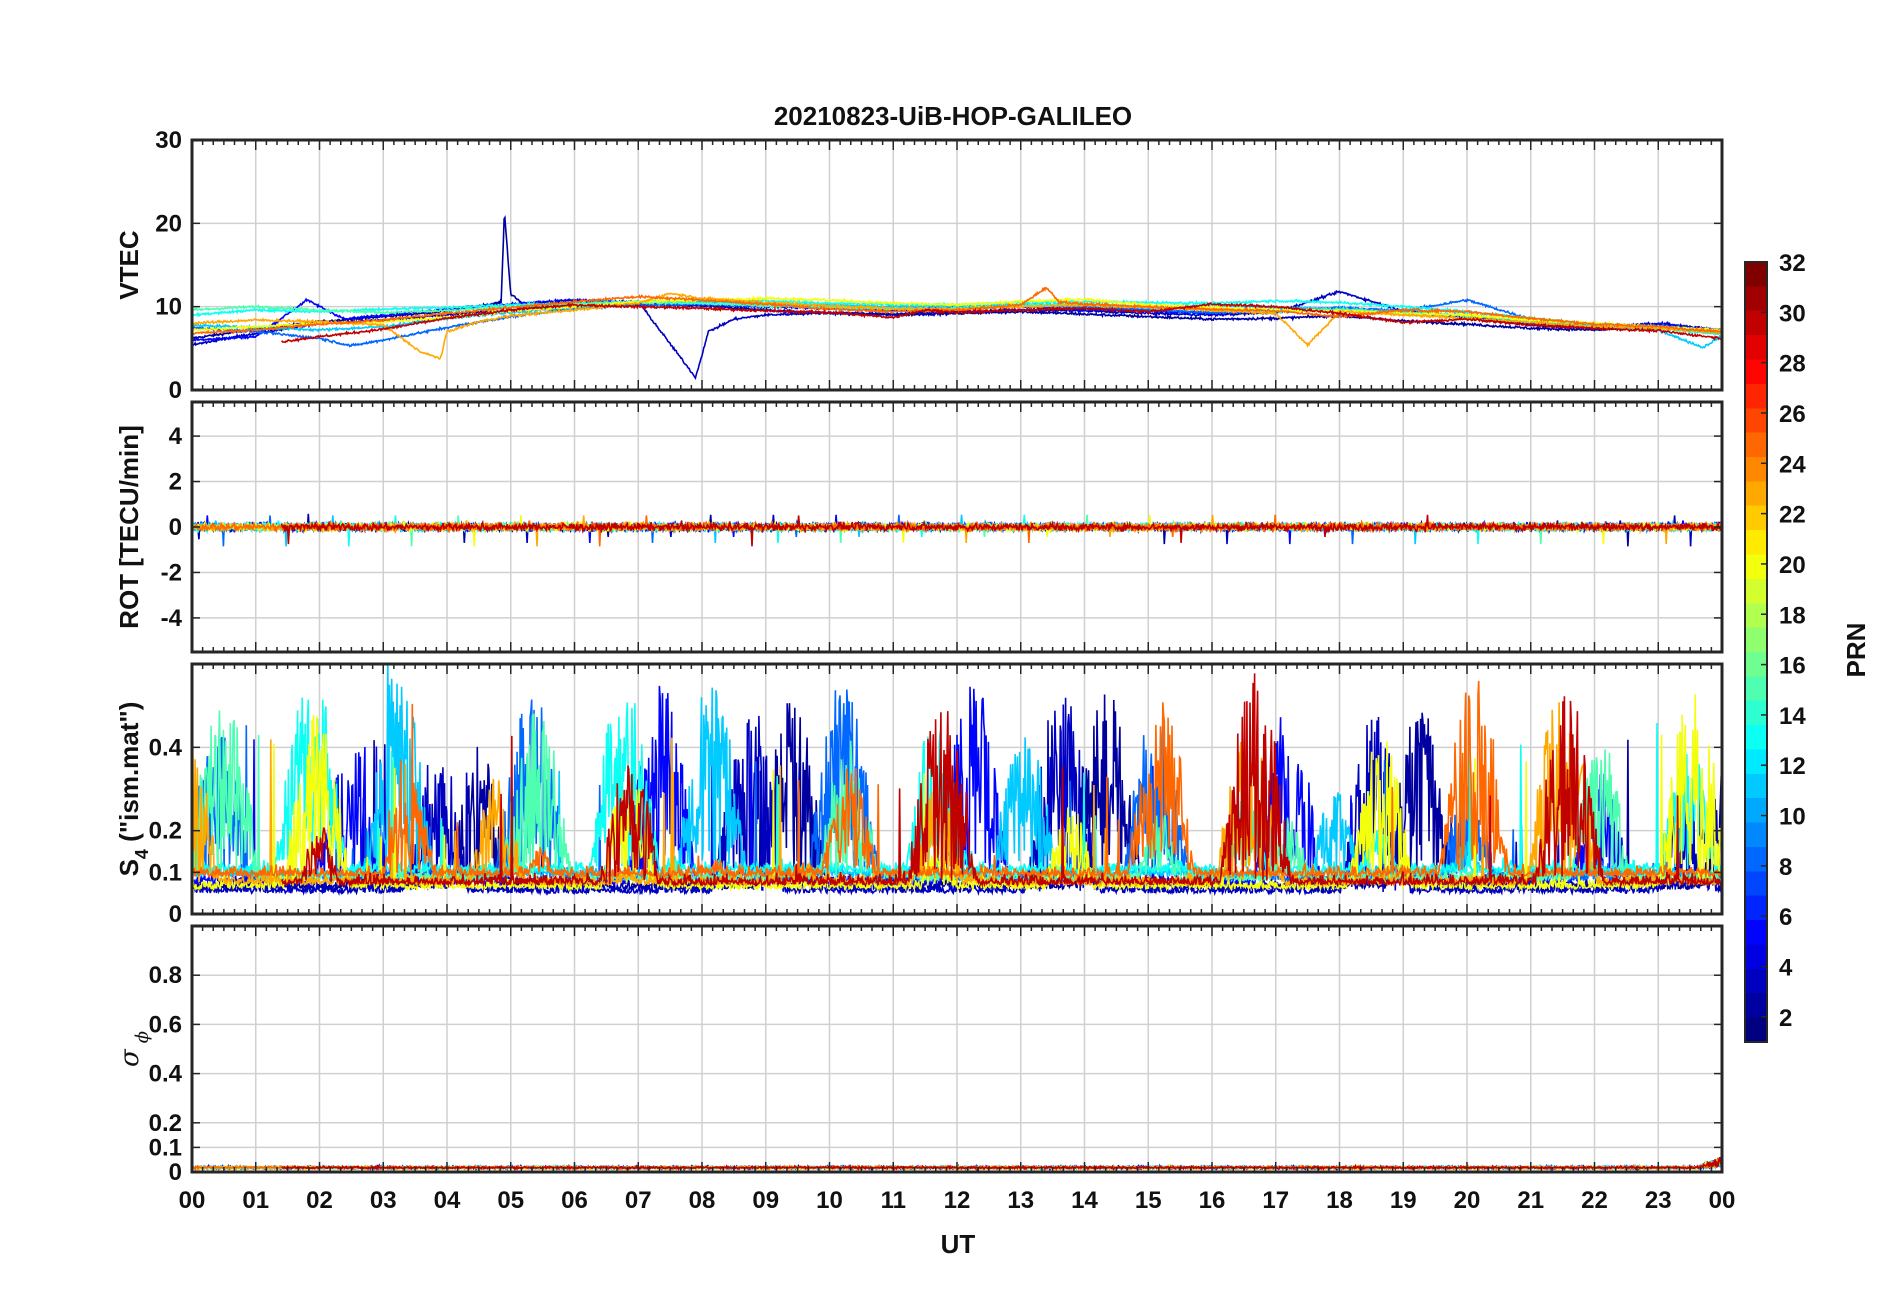  Describe the element at coordinates (893, 1200) in the screenshot. I see `x-tick-label: 11` at that location.